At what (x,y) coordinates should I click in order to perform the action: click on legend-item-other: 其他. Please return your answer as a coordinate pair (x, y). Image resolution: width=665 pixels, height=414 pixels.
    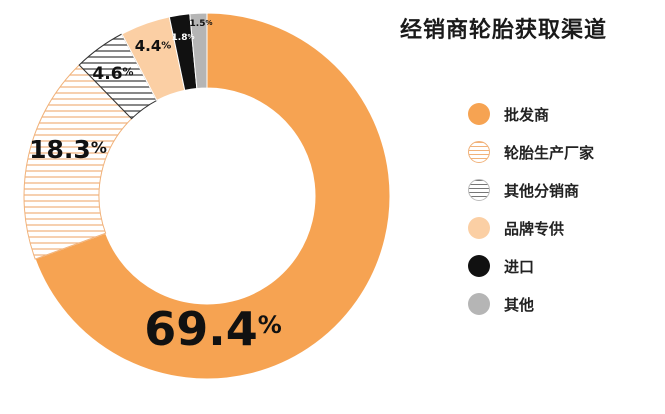
    Looking at the image, I should click on (531, 304).